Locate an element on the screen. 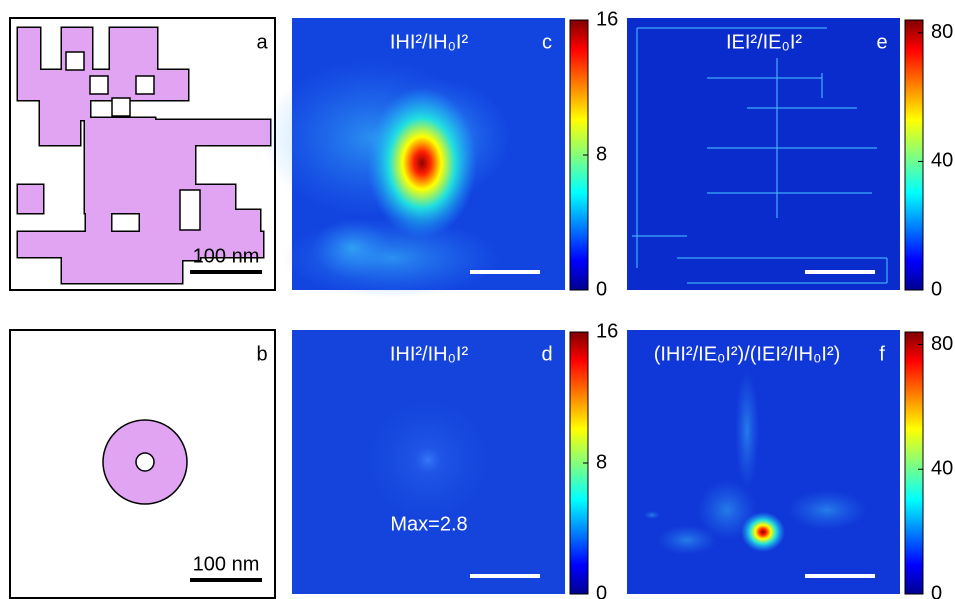 This screenshot has height=599, width=955. ring-hole is located at coordinates (145, 462).